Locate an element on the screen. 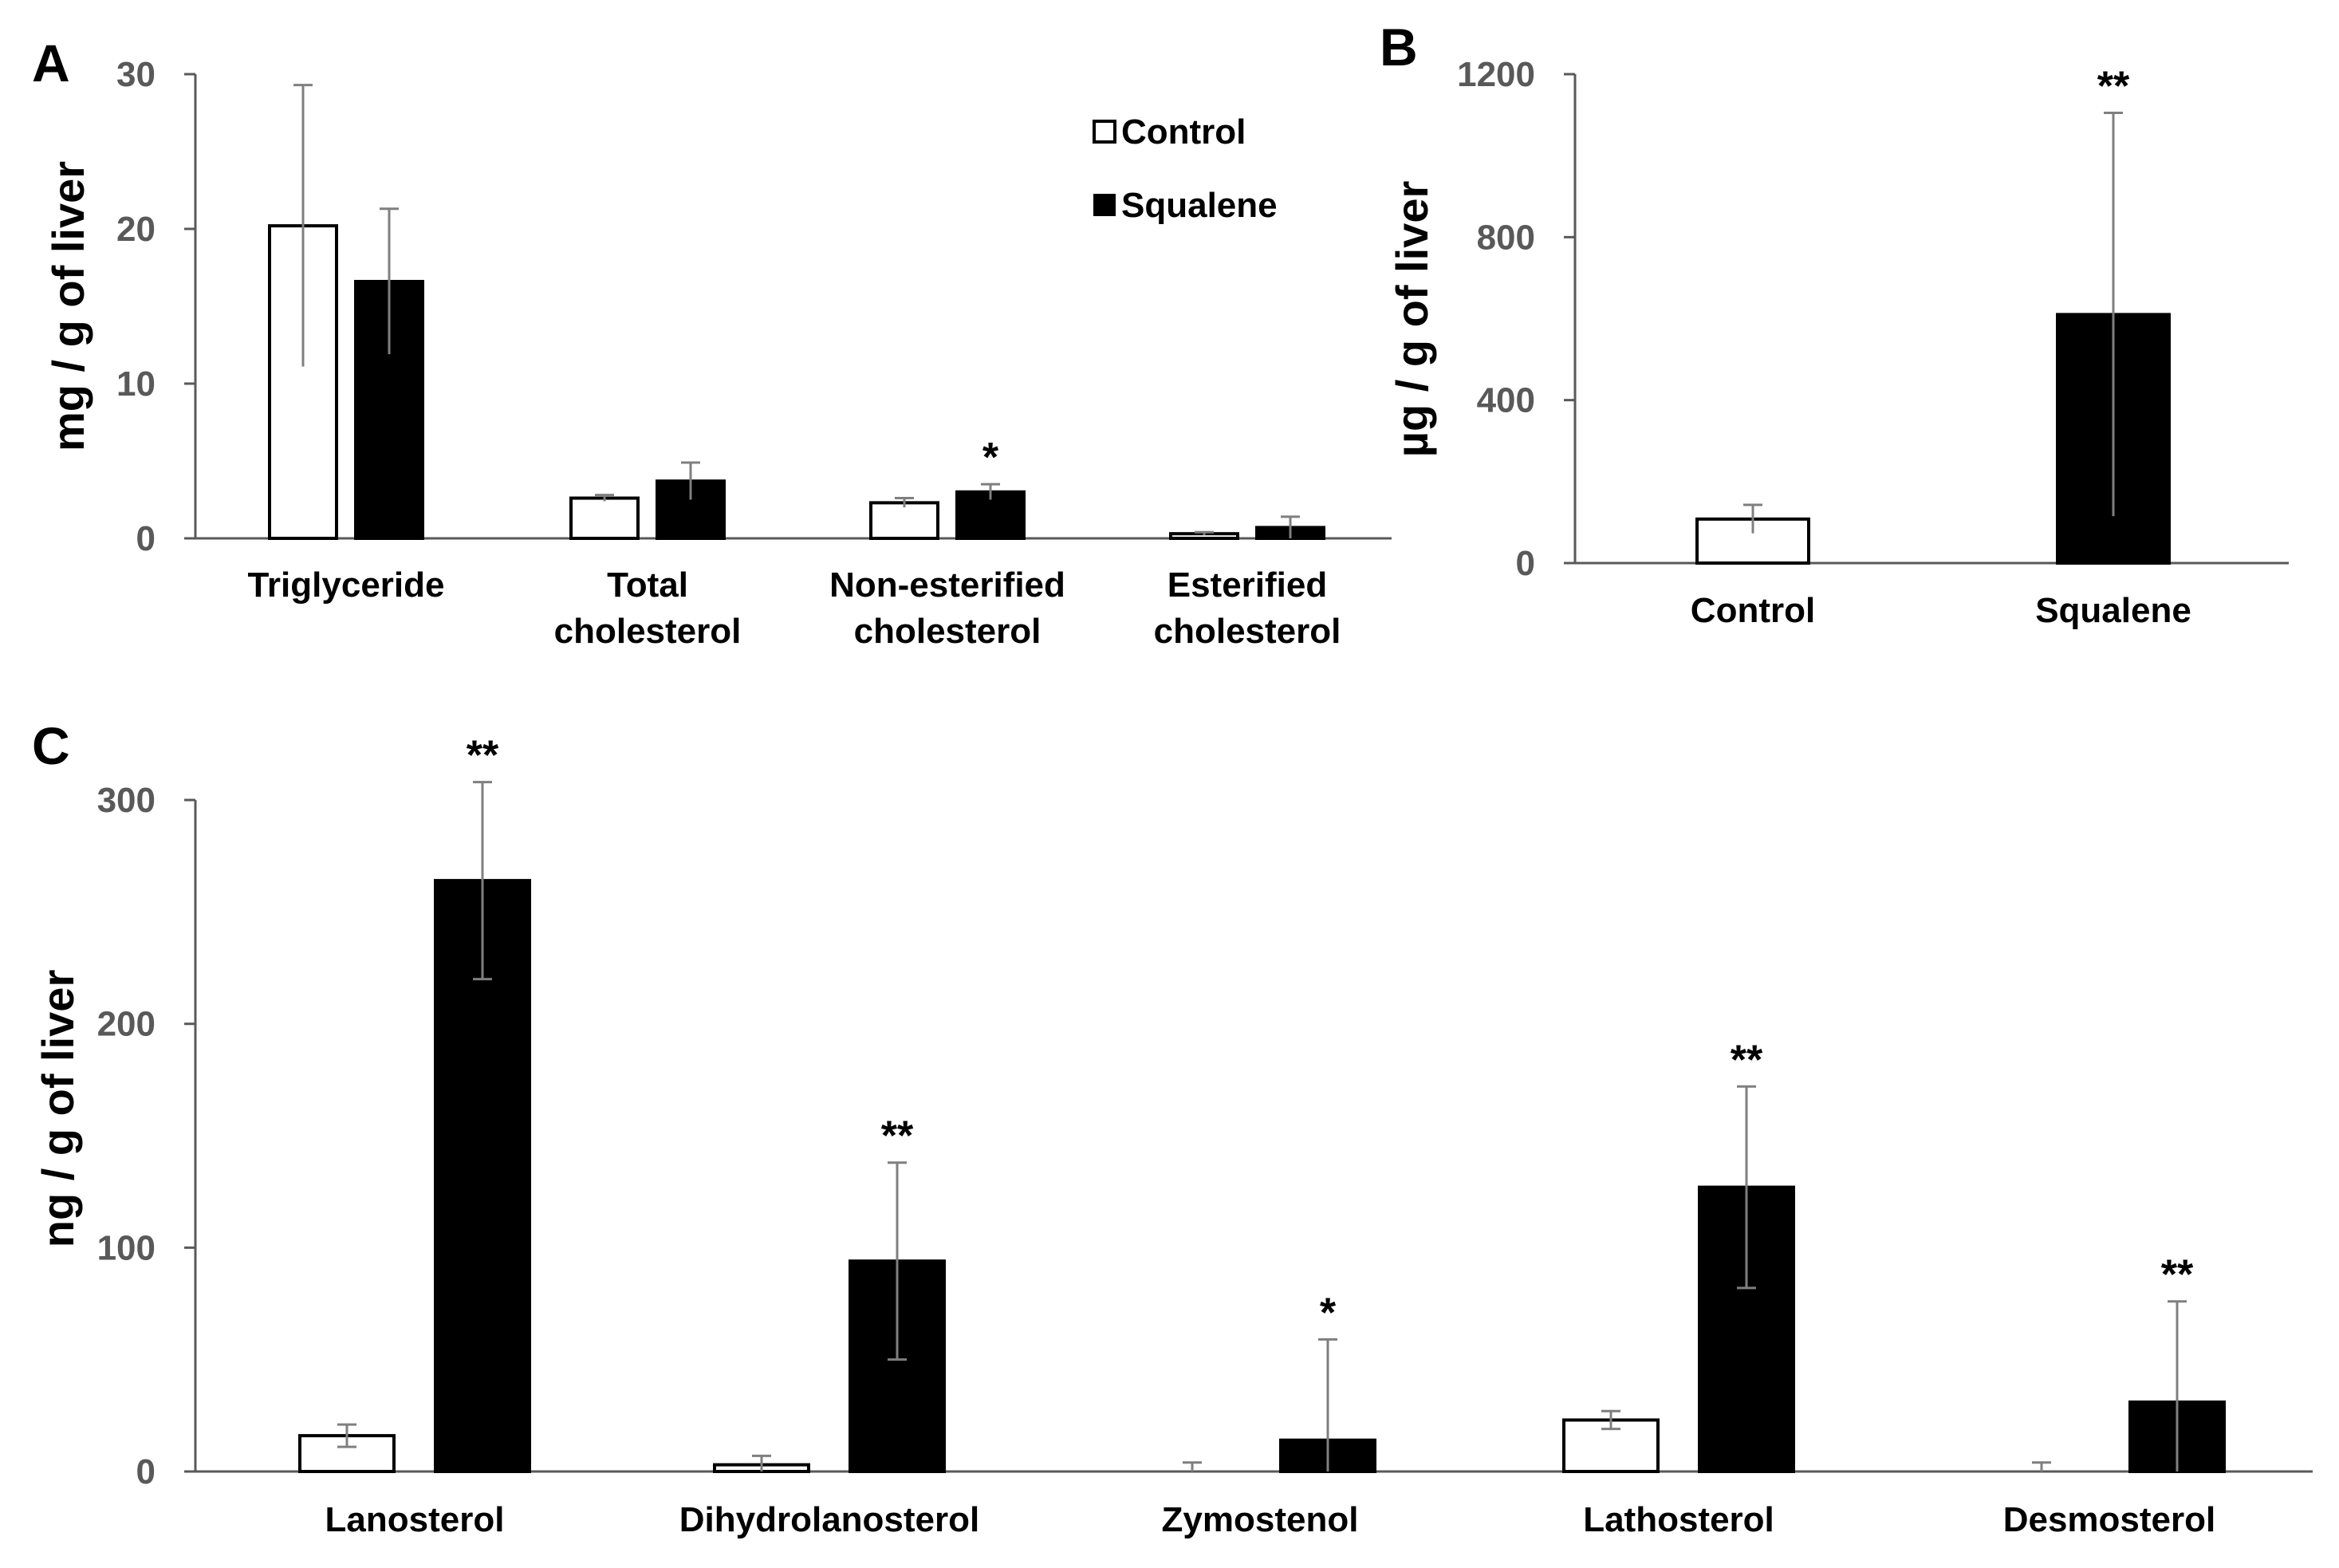 The width and height of the screenshot is (2339, 1568). x-tick-label: Lanosterol is located at coordinates (415, 1520).